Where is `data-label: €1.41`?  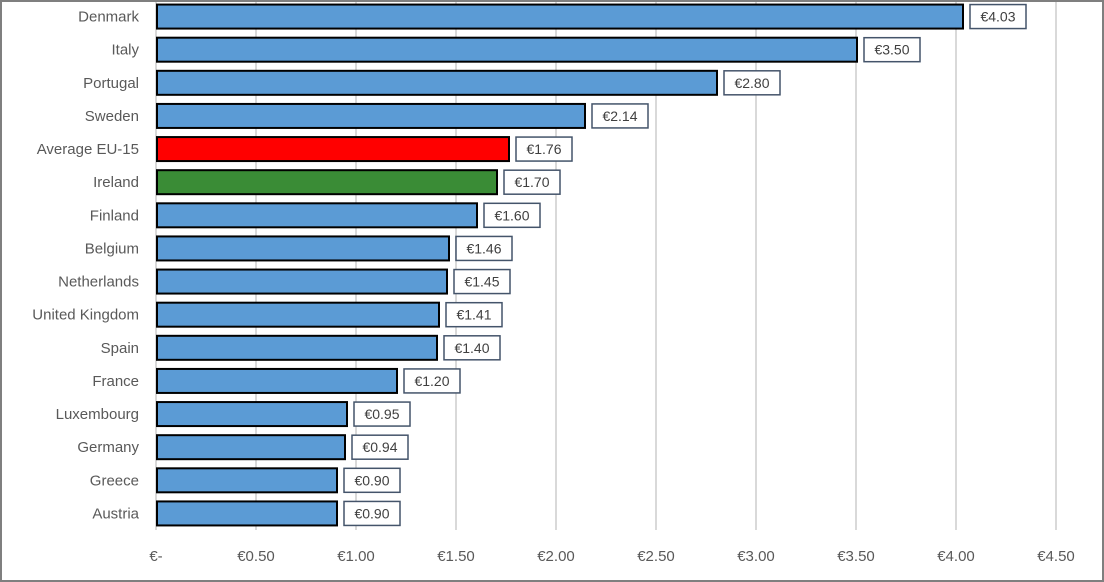 data-label: €1.41 is located at coordinates (473, 315).